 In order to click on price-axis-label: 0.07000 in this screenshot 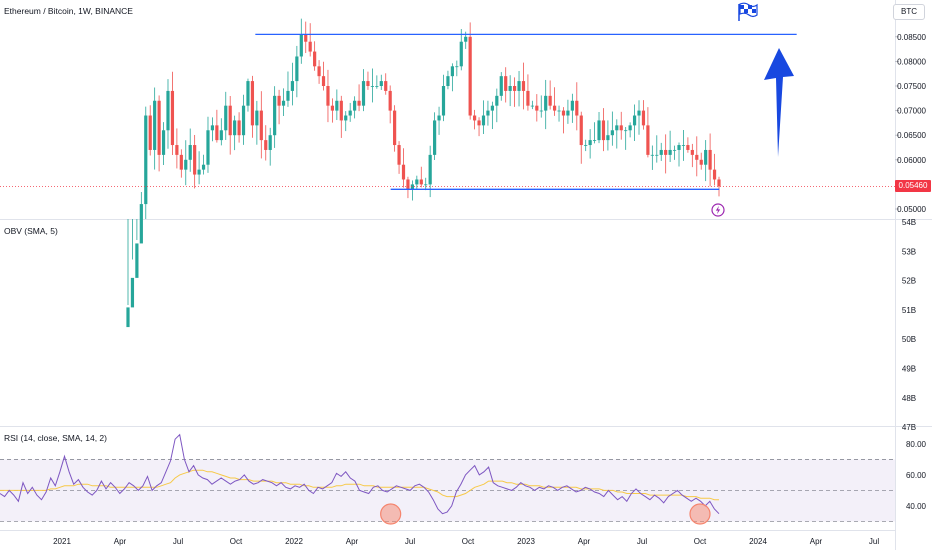, I will do `click(911, 111)`.